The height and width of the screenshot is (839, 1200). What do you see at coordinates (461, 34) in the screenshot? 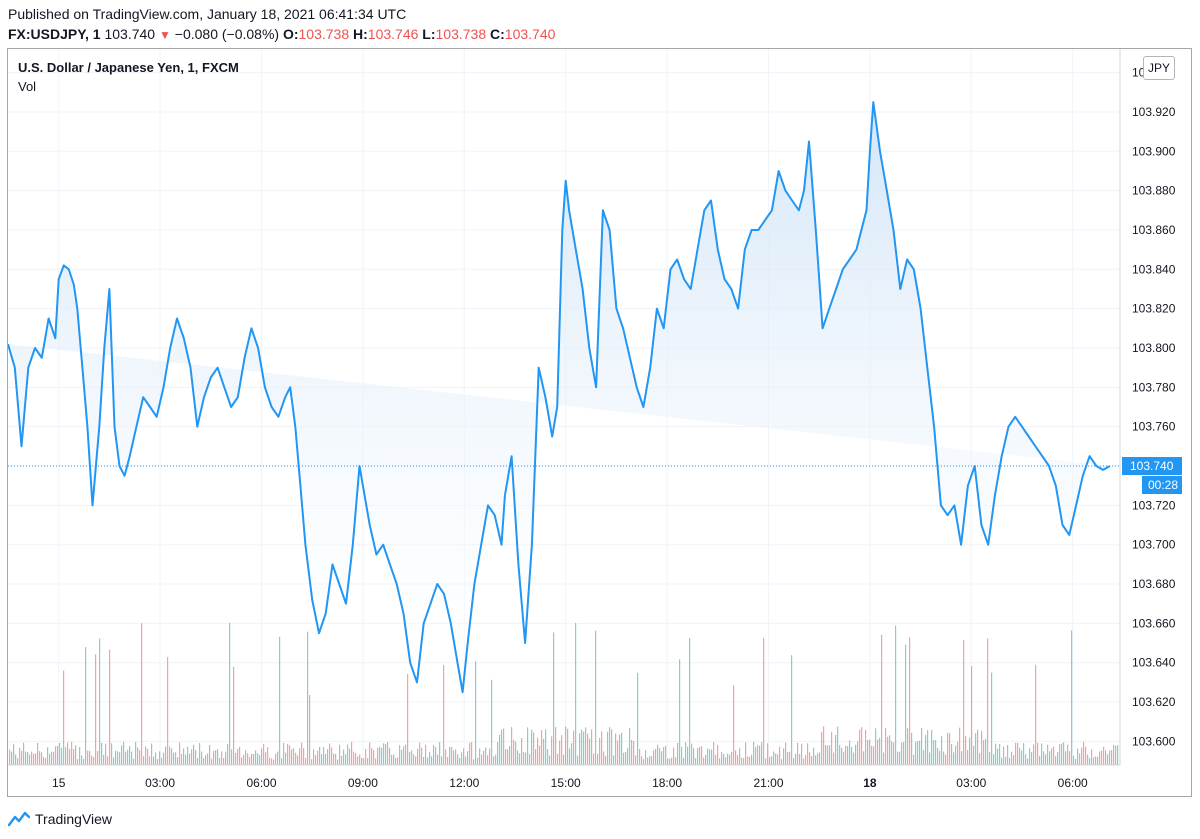
I see `low-value: 103.738` at bounding box center [461, 34].